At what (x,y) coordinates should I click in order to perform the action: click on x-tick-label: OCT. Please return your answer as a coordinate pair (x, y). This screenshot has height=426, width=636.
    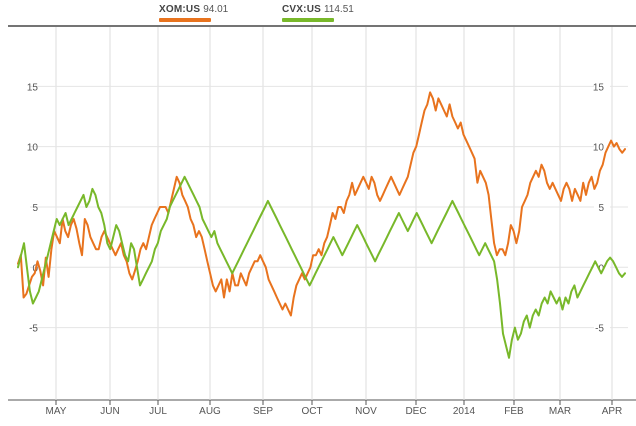
    Looking at the image, I should click on (311, 411).